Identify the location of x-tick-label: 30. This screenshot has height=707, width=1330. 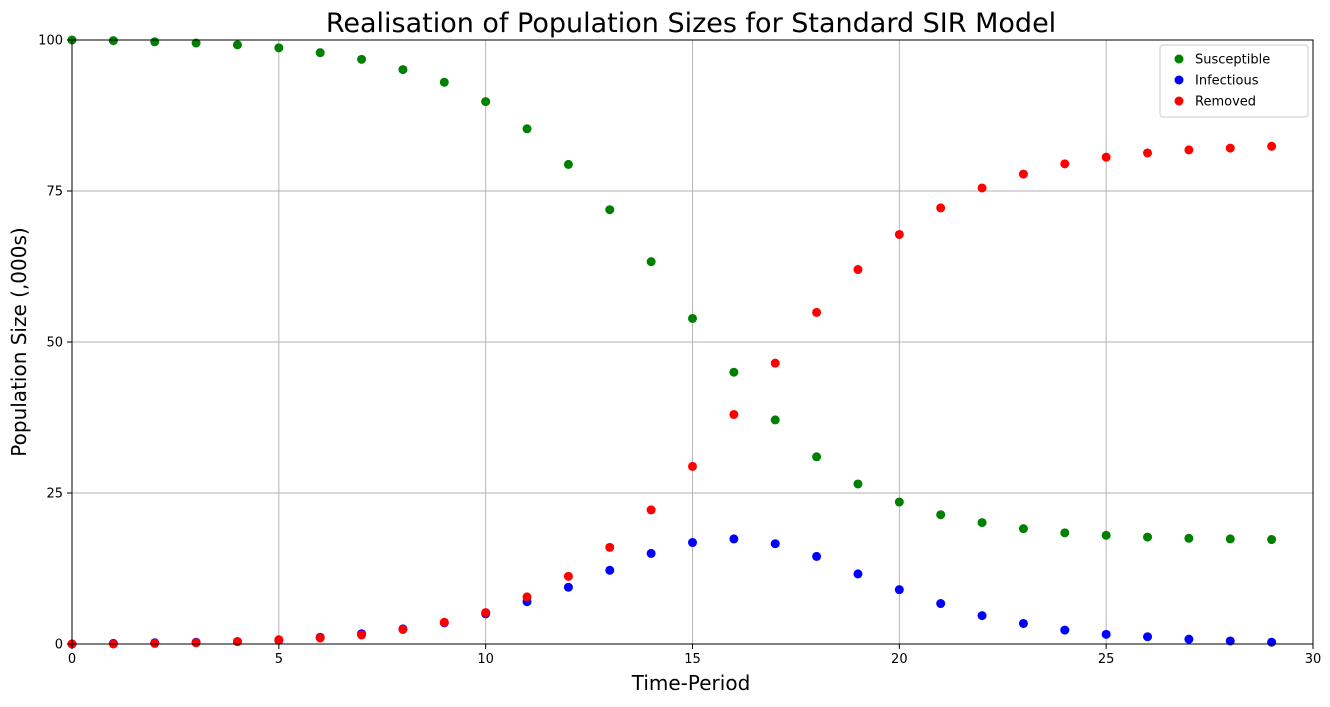
(1313, 659).